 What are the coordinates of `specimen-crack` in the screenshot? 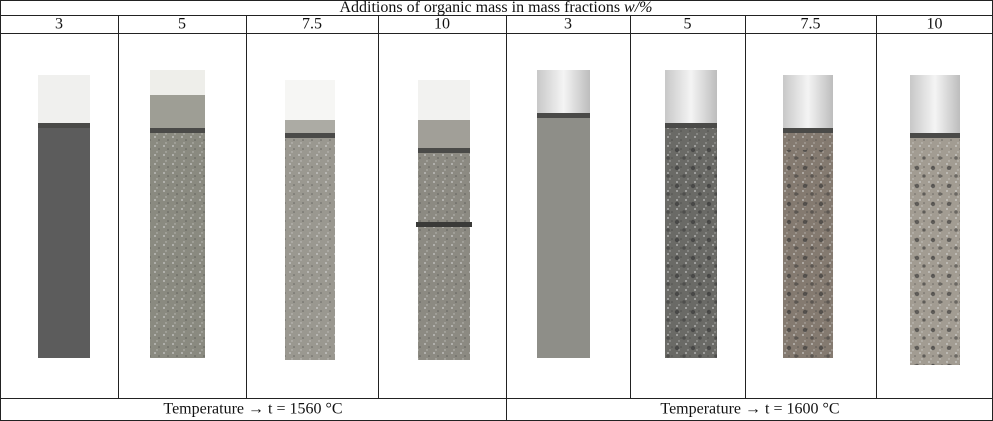 It's located at (444, 224).